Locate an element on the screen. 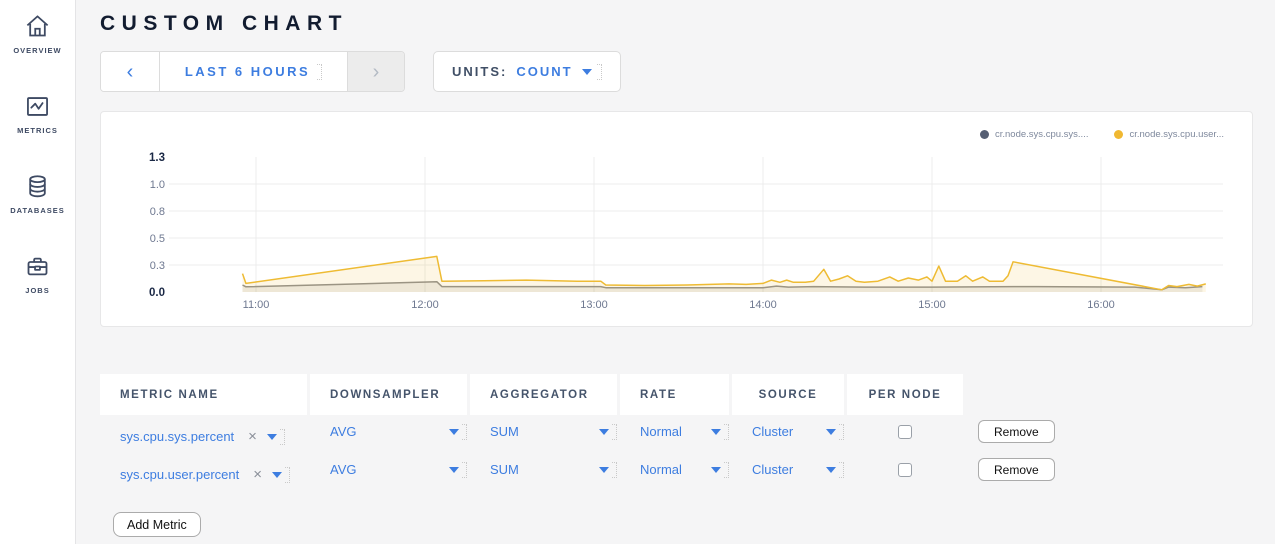 This screenshot has height=544, width=1275. sidebar: OVERVIEW METRICS DATABASES JOBS is located at coordinates (38, 272).